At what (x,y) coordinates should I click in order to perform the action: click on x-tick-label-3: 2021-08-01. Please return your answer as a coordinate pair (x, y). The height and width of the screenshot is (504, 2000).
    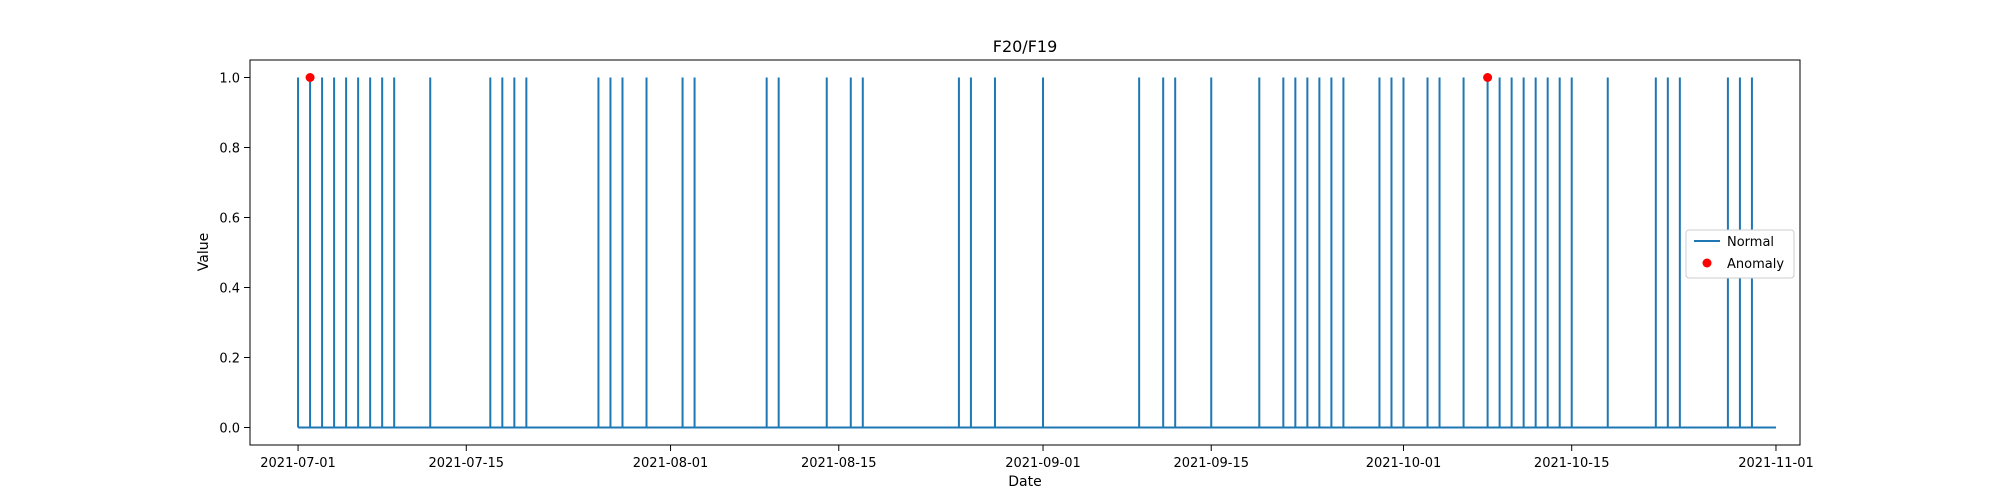
    Looking at the image, I should click on (671, 463).